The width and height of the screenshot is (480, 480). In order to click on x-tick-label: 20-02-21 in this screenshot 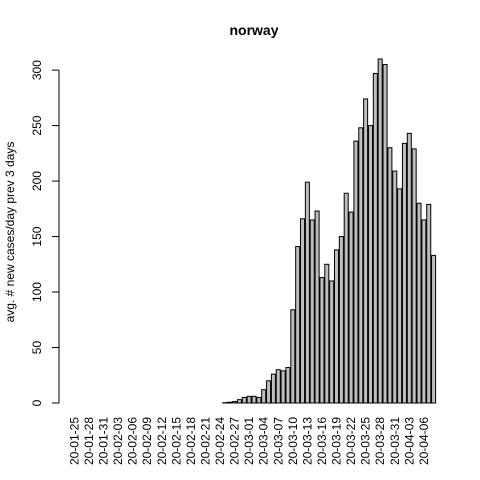, I will do `click(205, 441)`.